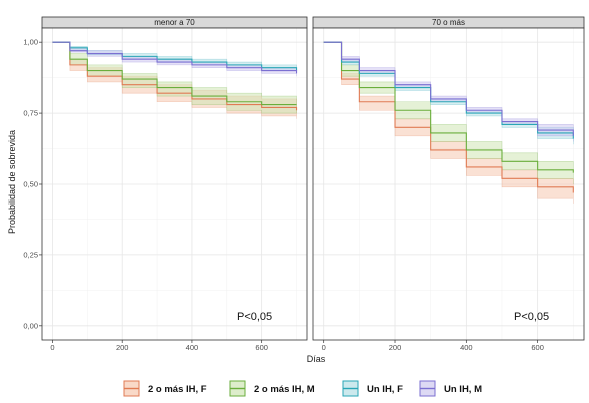 The width and height of the screenshot is (589, 403). Describe the element at coordinates (177, 389) in the screenshot. I see `legend-label: 2 o más IH, F` at that location.